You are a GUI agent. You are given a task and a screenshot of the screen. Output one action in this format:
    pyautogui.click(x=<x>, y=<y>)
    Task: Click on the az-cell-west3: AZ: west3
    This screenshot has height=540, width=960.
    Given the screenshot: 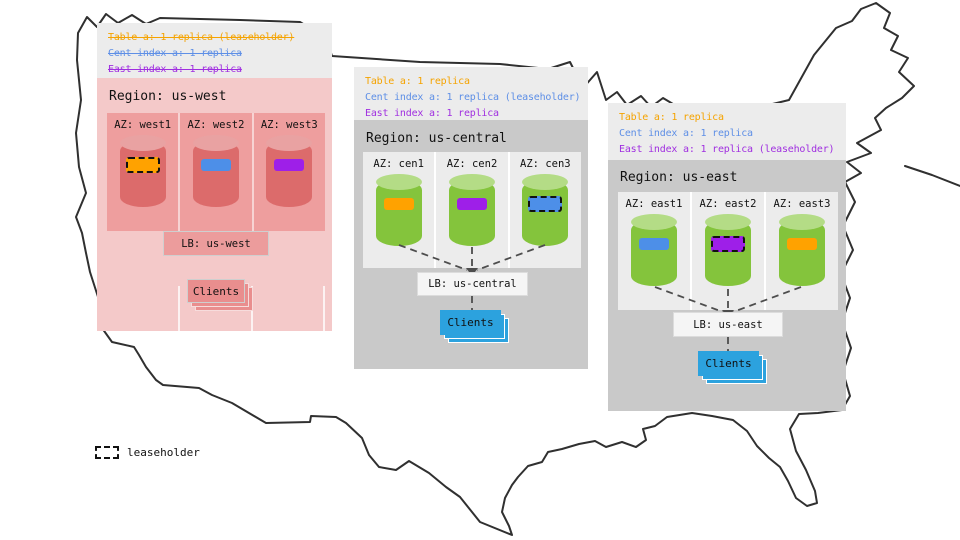 What is the action you would take?
    pyautogui.click(x=288, y=172)
    